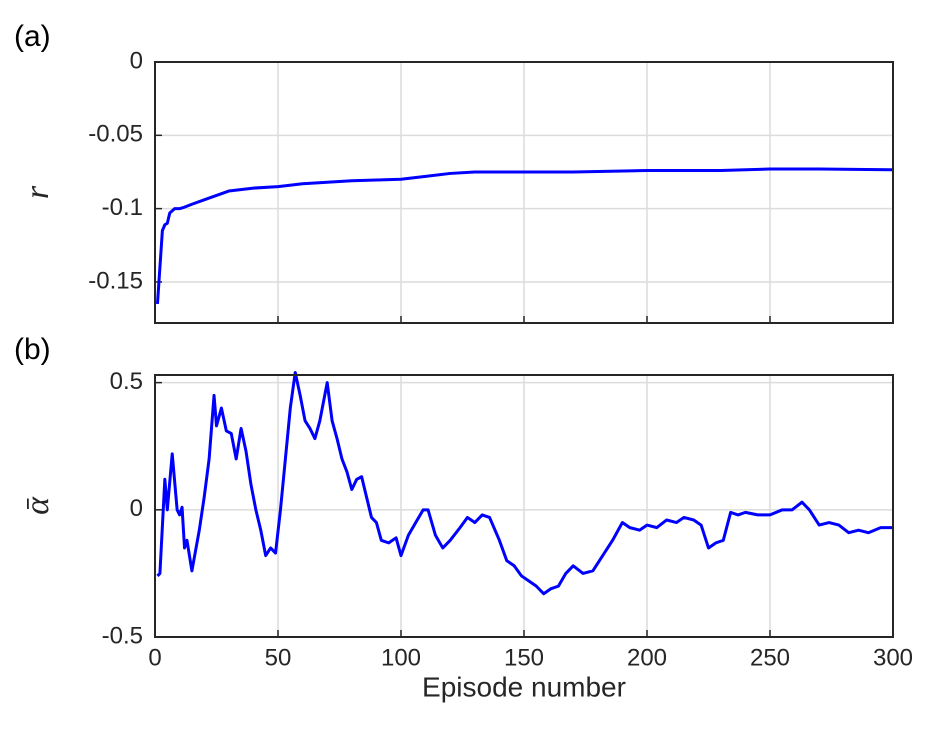  What do you see at coordinates (122, 207) in the screenshot?
I see `y-tick-label: -0.1` at bounding box center [122, 207].